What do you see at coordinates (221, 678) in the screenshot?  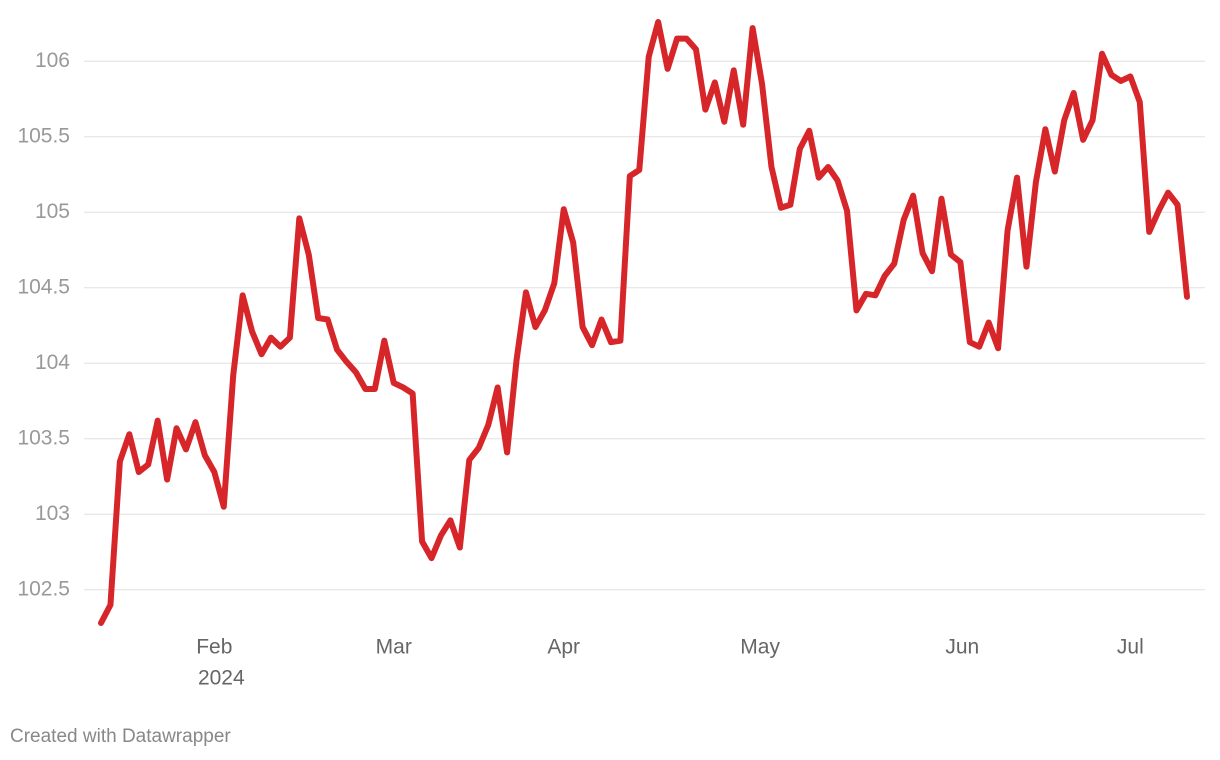 I see `x-tick-sublabel: 2024` at bounding box center [221, 678].